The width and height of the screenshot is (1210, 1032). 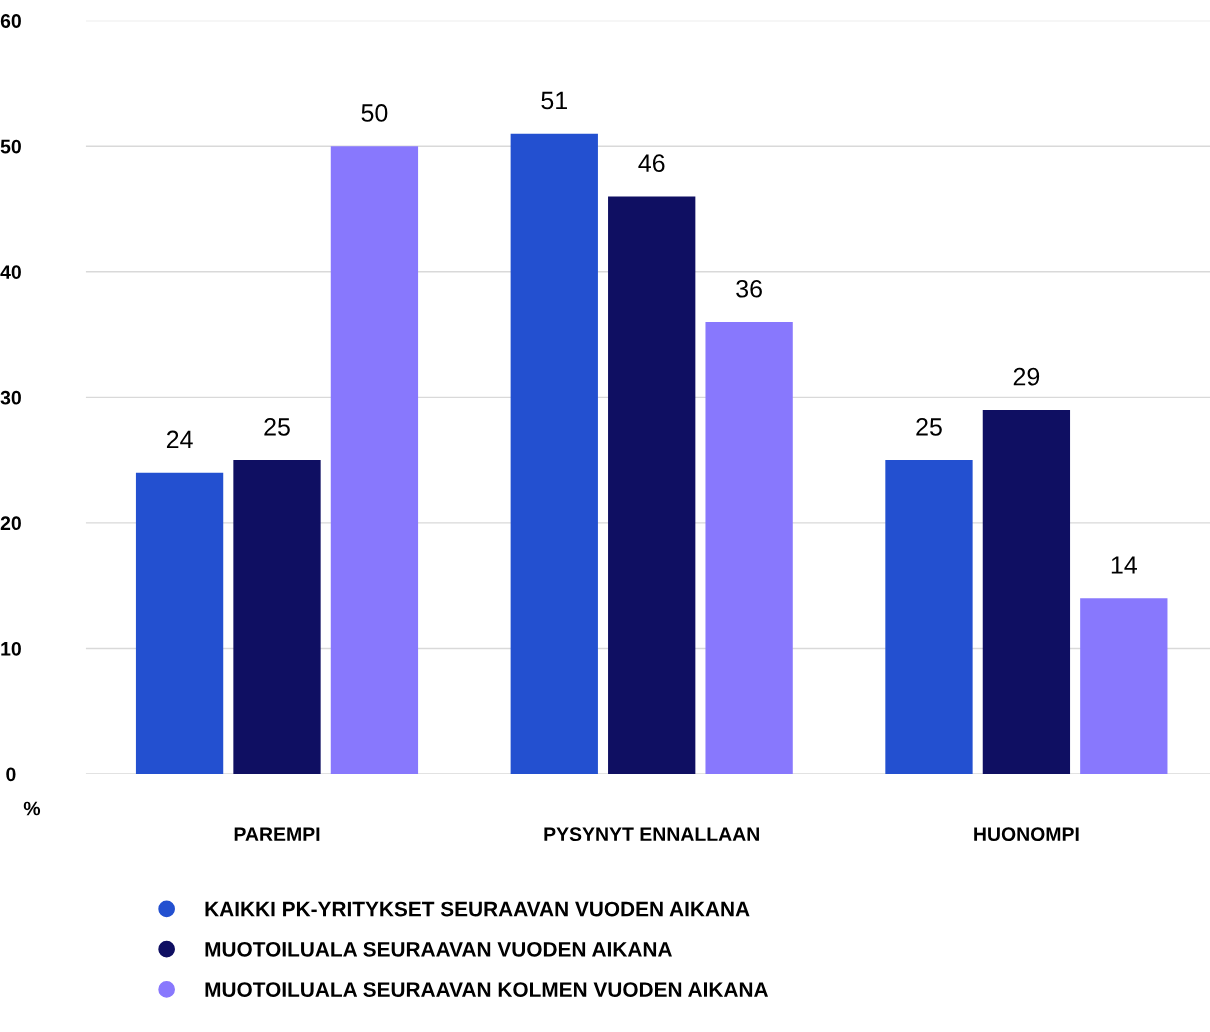 What do you see at coordinates (374, 113) in the screenshot?
I see `data-label: 50` at bounding box center [374, 113].